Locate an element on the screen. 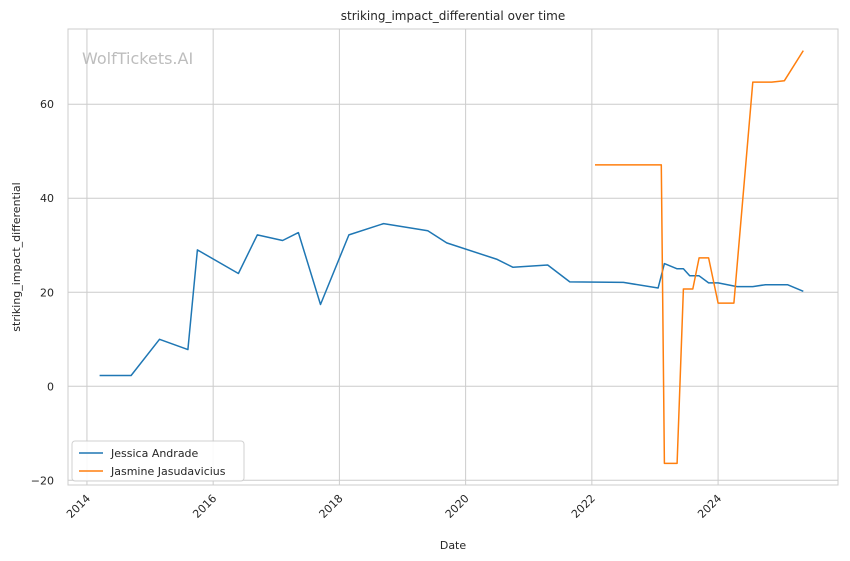 Image resolution: width=850 pixels, height=561 pixels. legend: Jessica Andrade Jasmine Jasudavicius is located at coordinates (158, 461).